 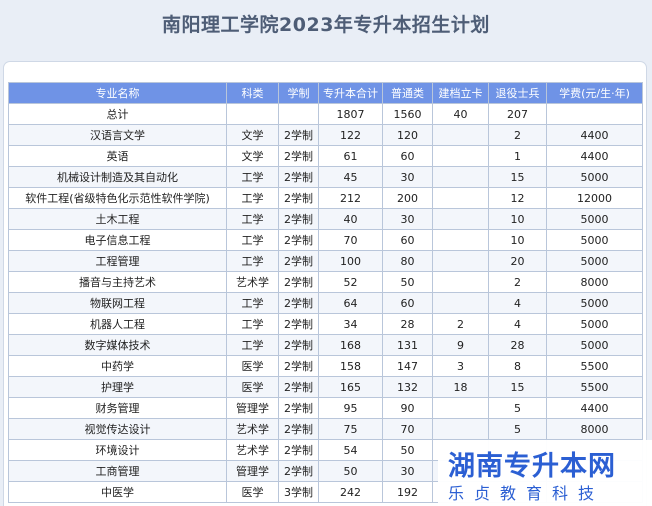 I want to click on table-cell: 15, so click(x=517, y=387).